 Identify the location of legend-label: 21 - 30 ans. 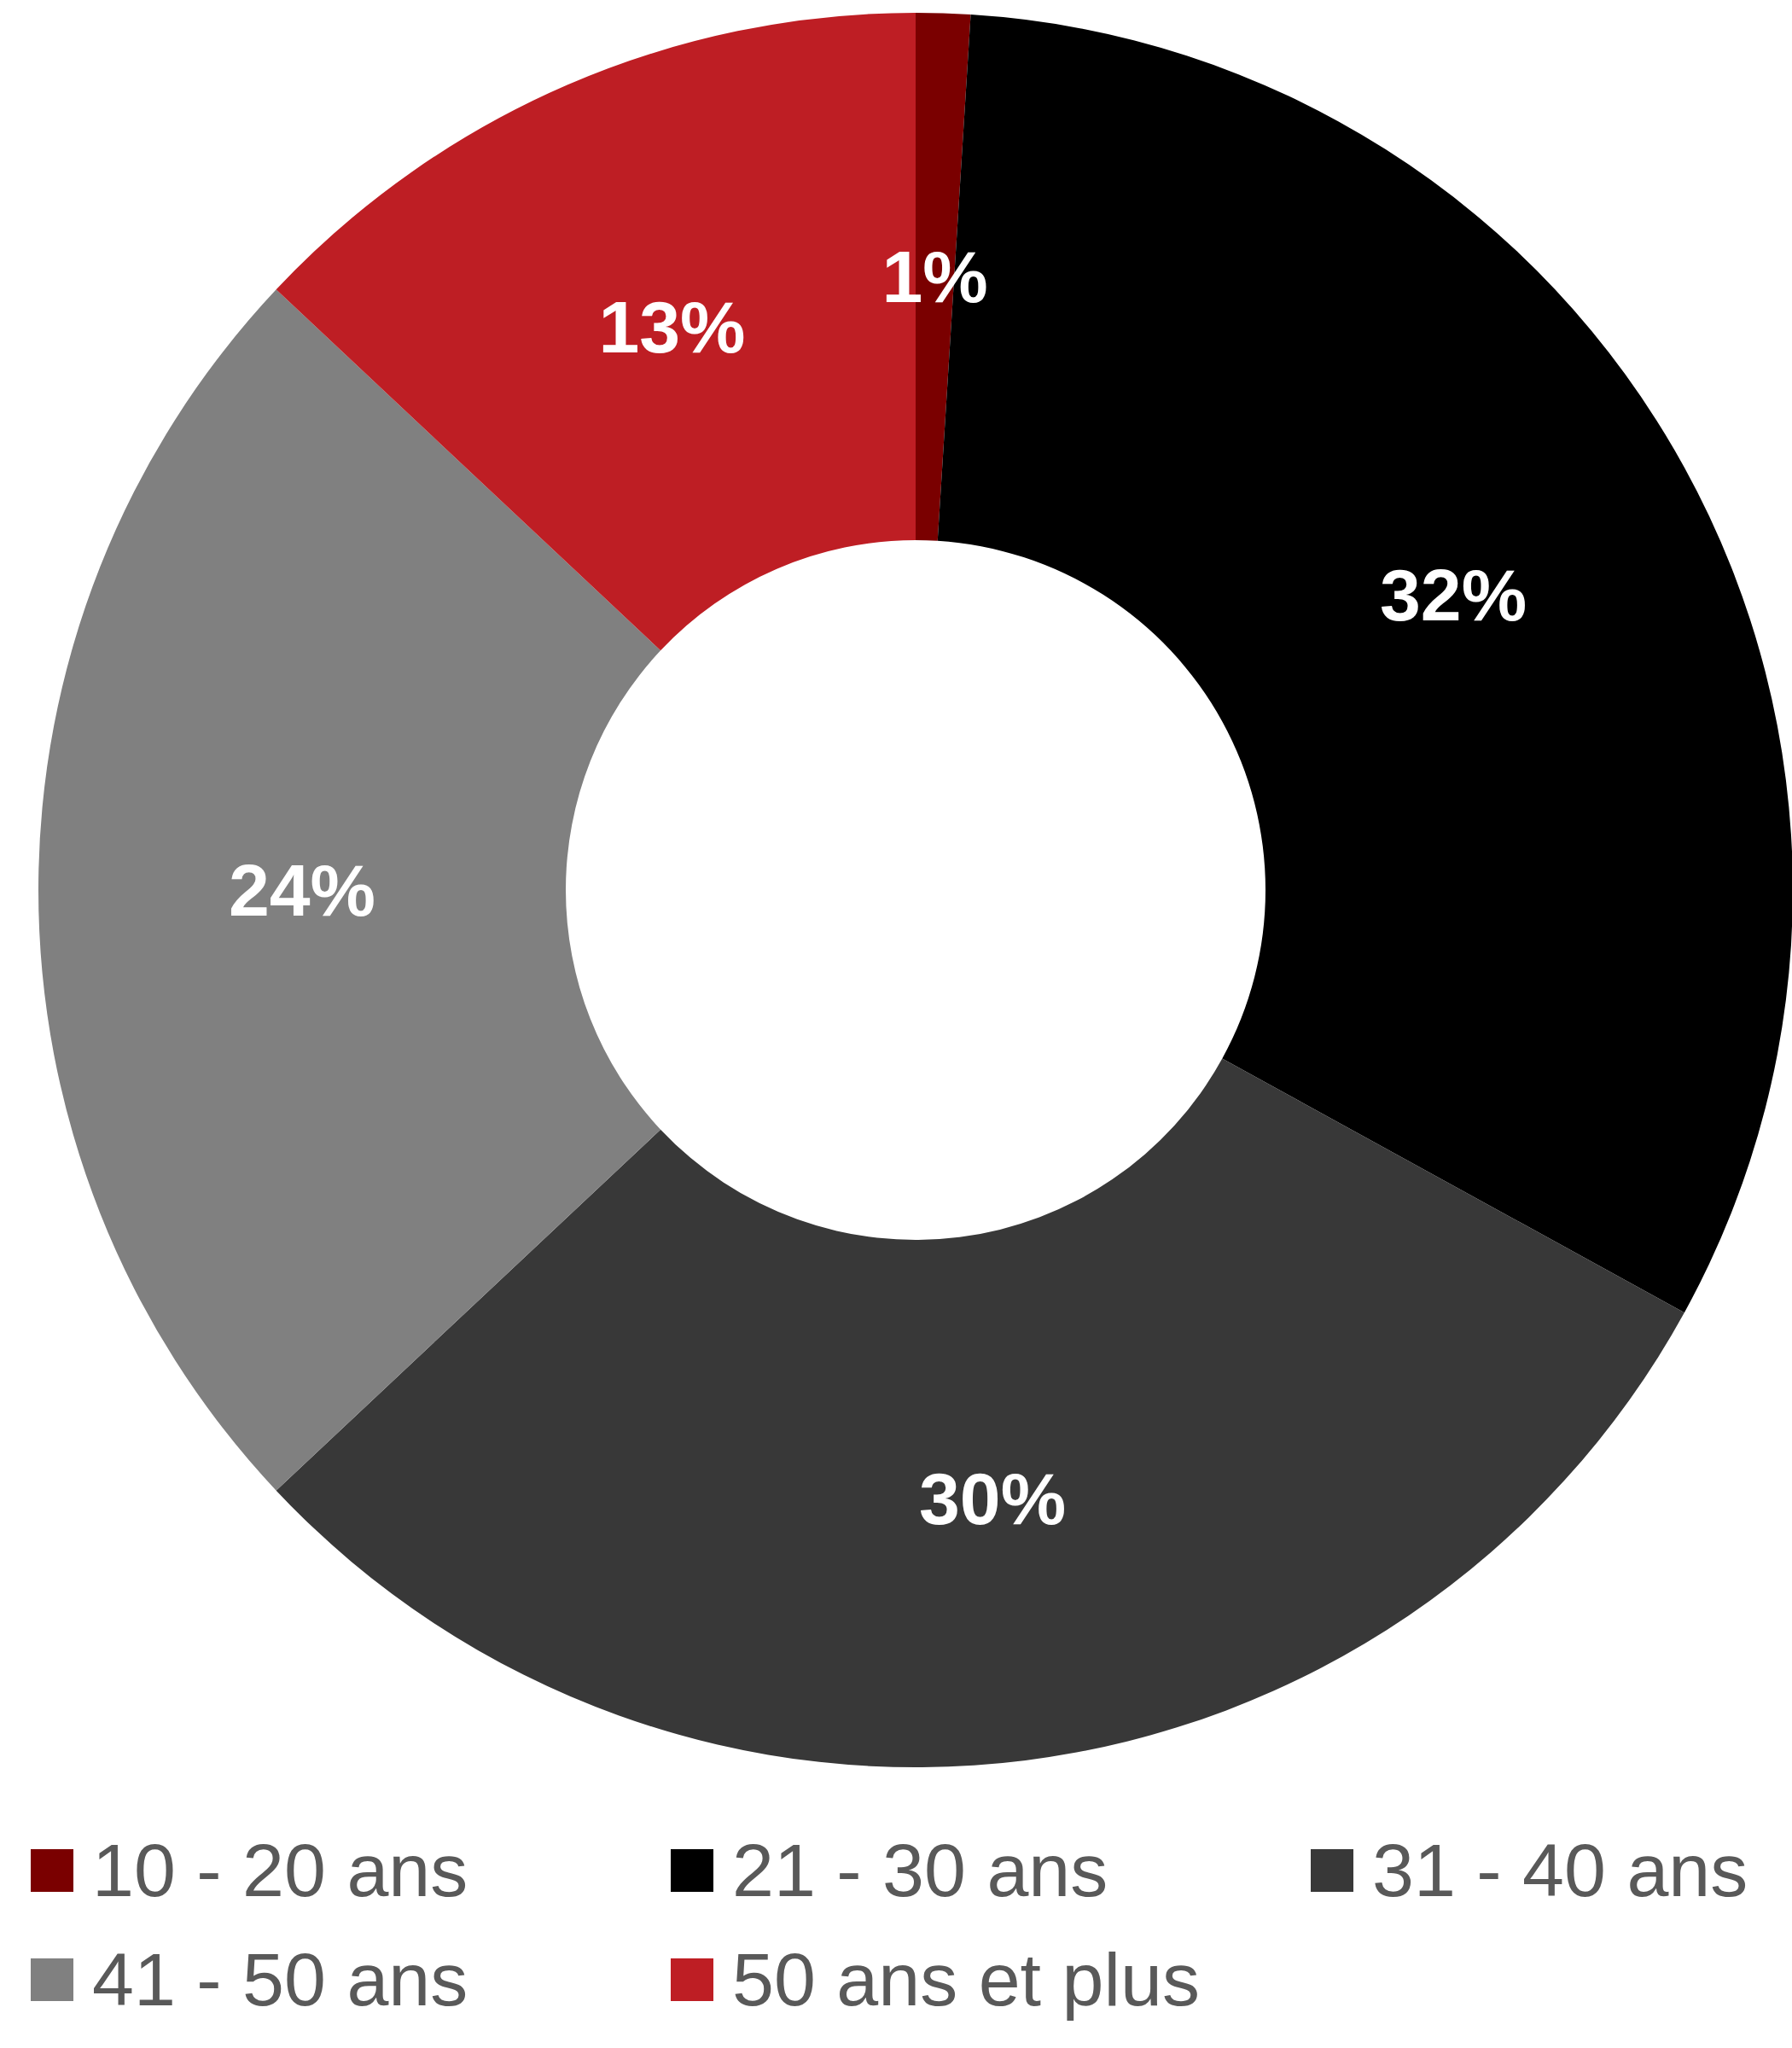
(920, 1870).